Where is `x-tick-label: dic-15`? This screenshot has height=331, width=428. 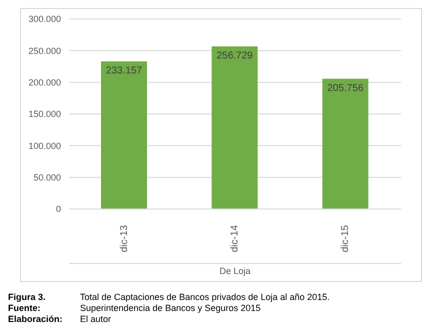 x-tick-label: dic-15 is located at coordinates (346, 238).